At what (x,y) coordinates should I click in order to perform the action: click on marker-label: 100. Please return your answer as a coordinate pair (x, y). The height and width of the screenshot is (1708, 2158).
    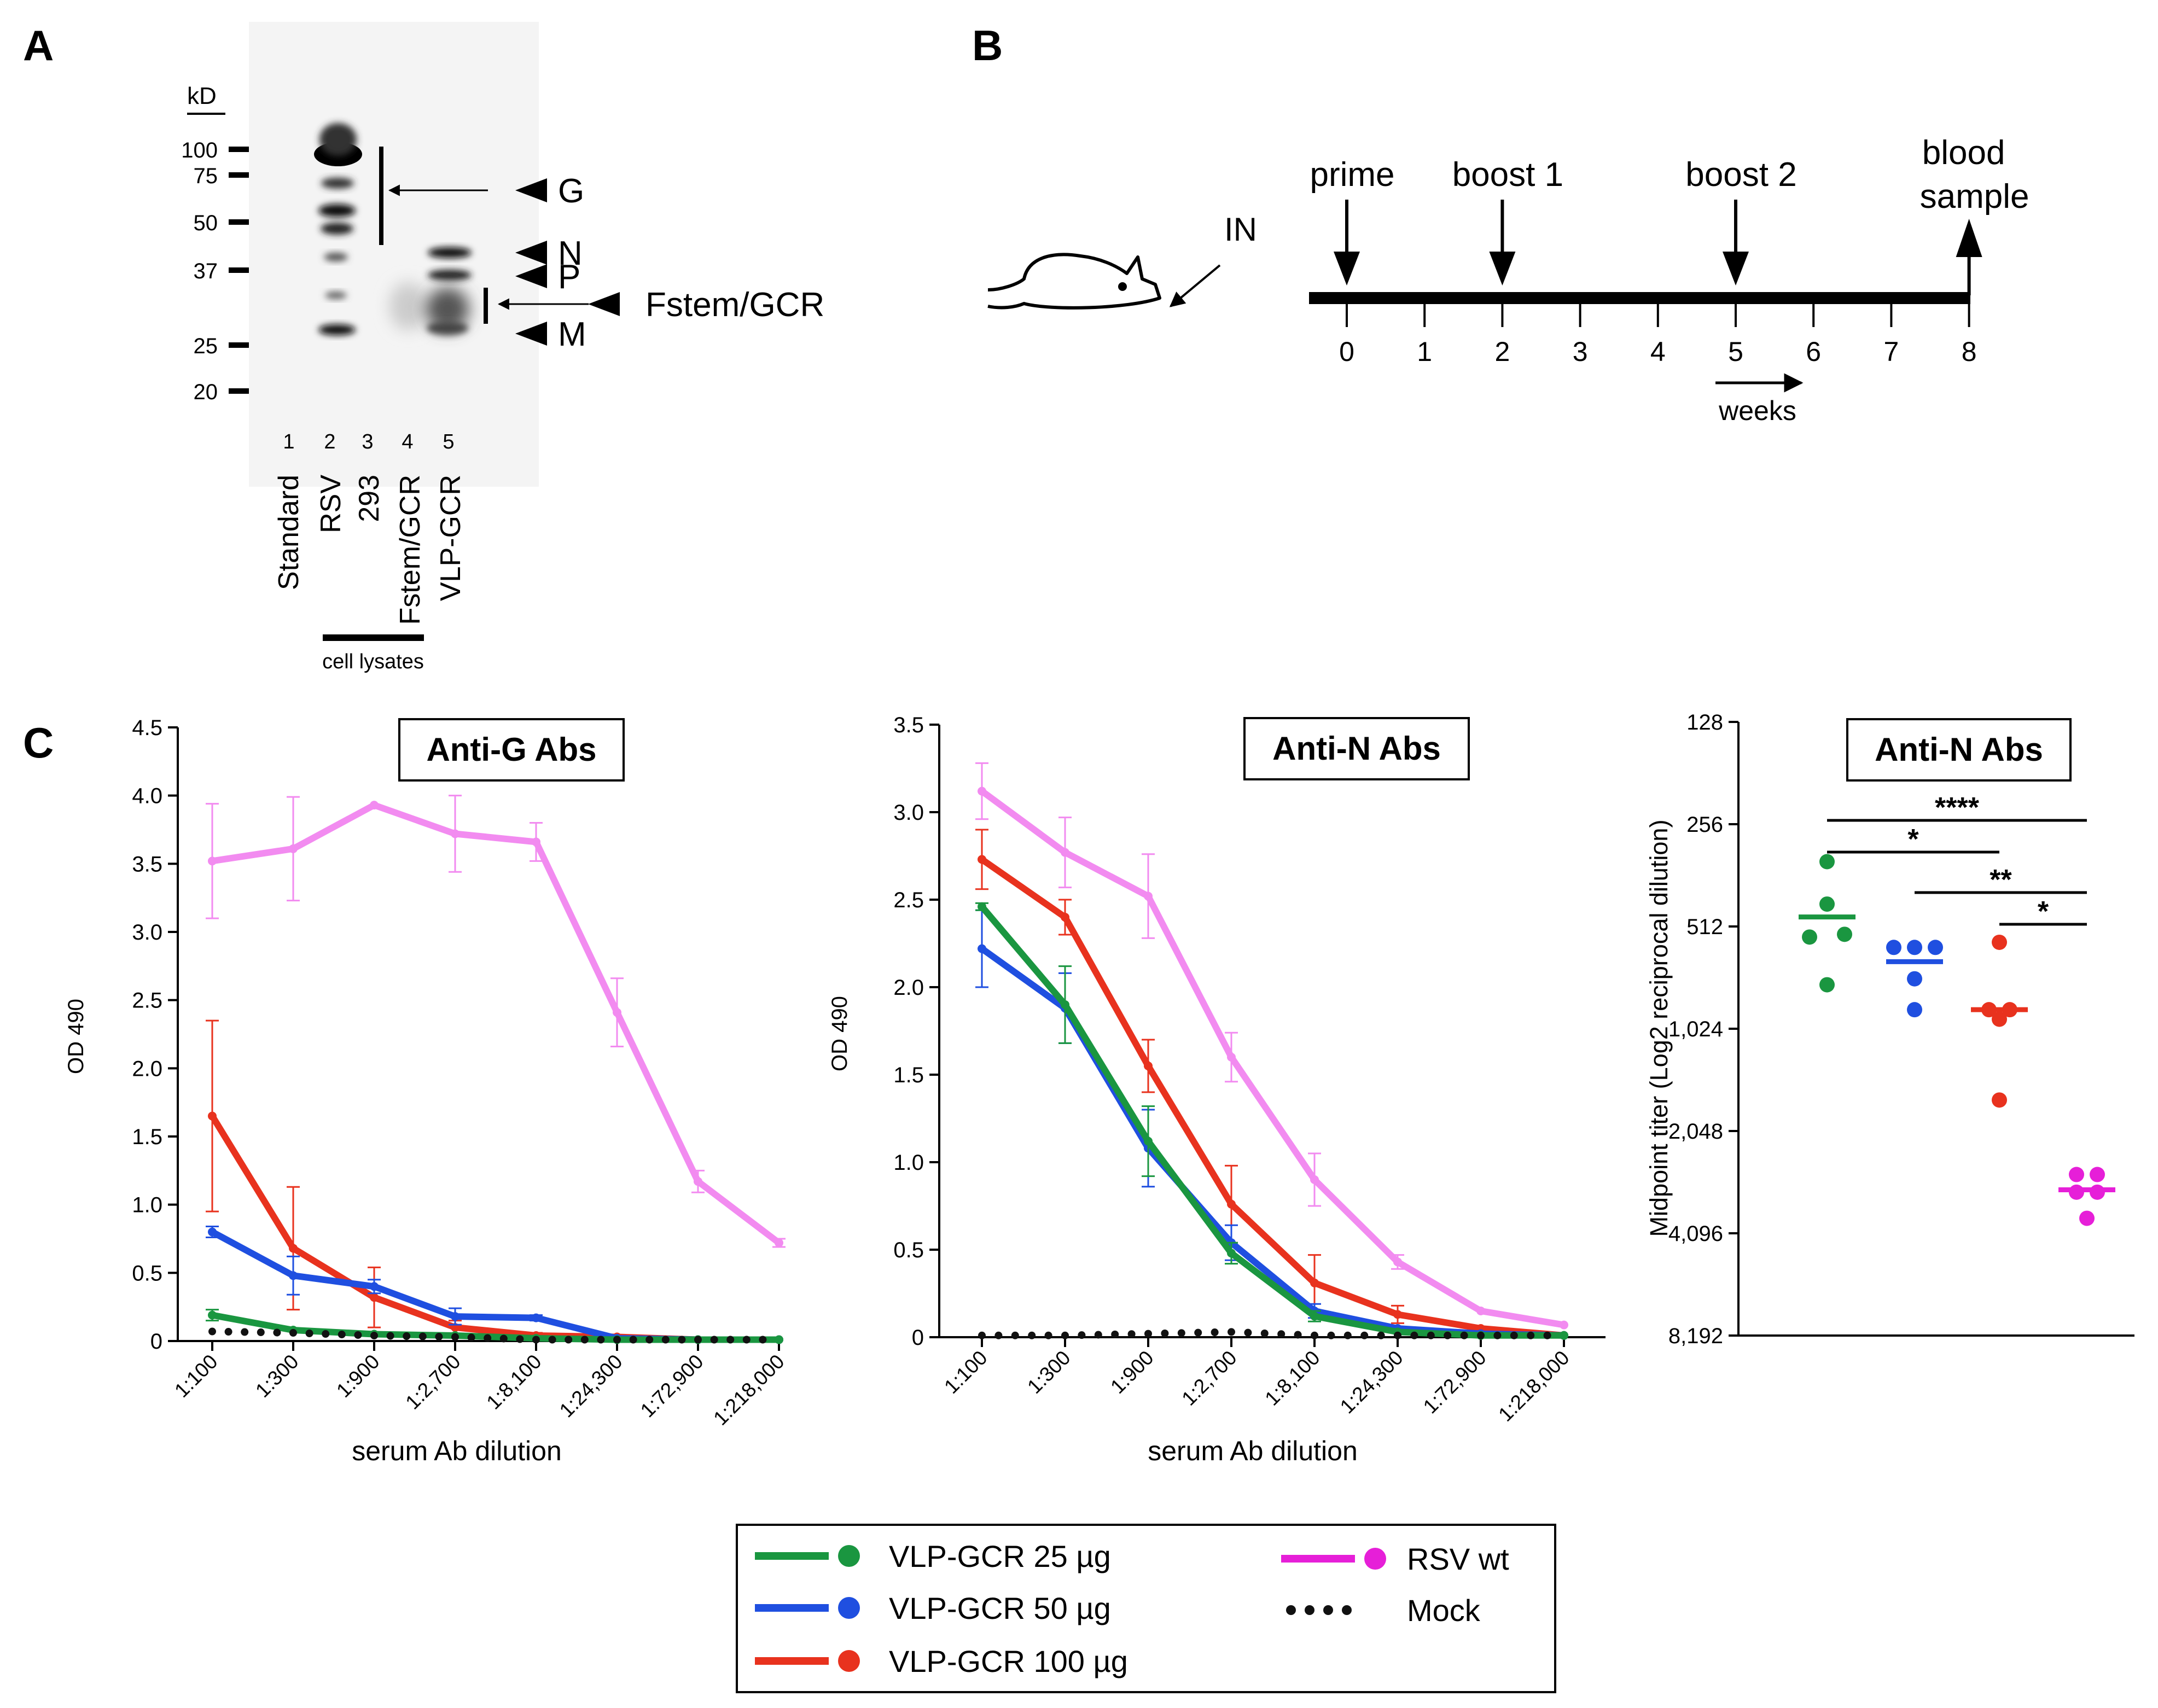
    Looking at the image, I should click on (200, 150).